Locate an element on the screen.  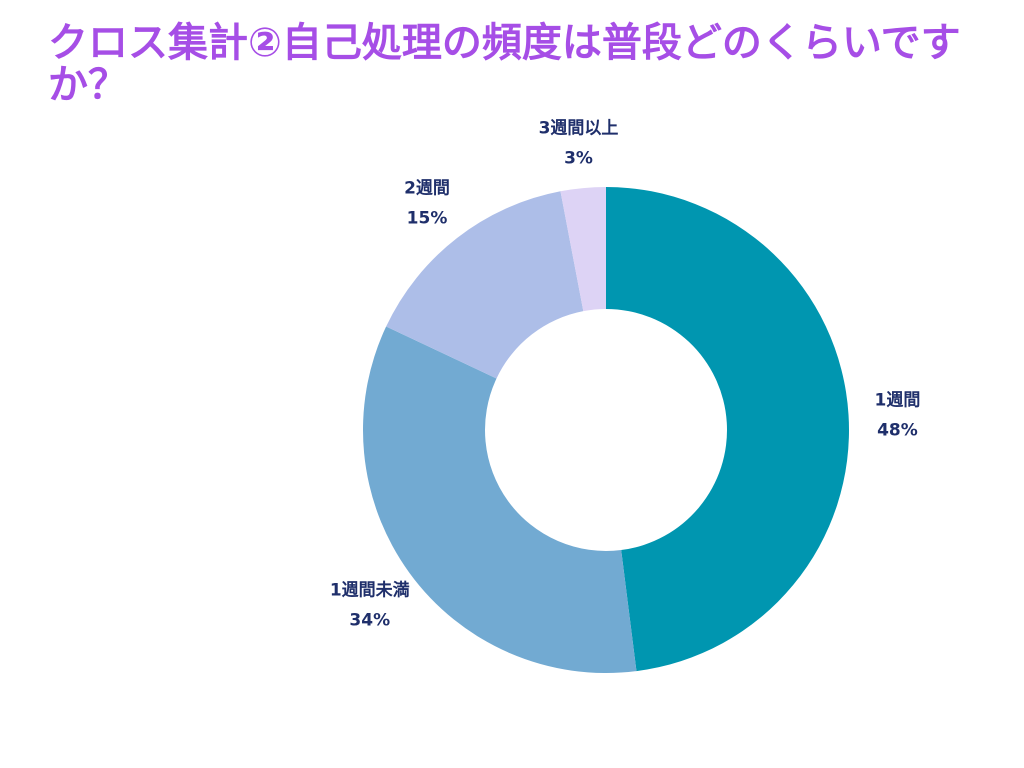
slice-value-label: 15% is located at coordinates (427, 218).